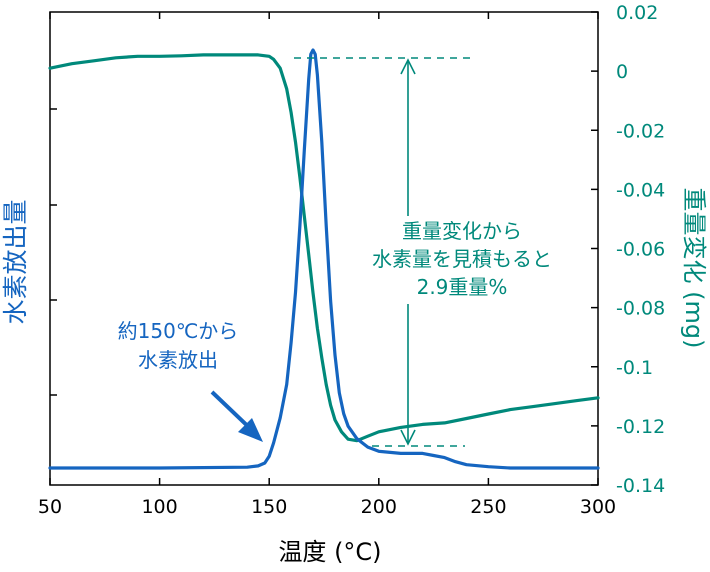 This screenshot has width=710, height=572. I want to click on x-tick-label: 200, so click(379, 507).